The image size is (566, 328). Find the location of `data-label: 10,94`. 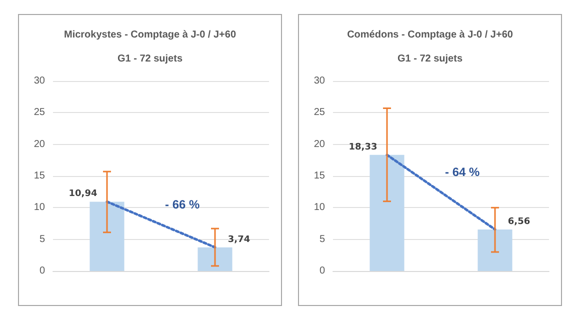

data-label: 10,94 is located at coordinates (83, 194).